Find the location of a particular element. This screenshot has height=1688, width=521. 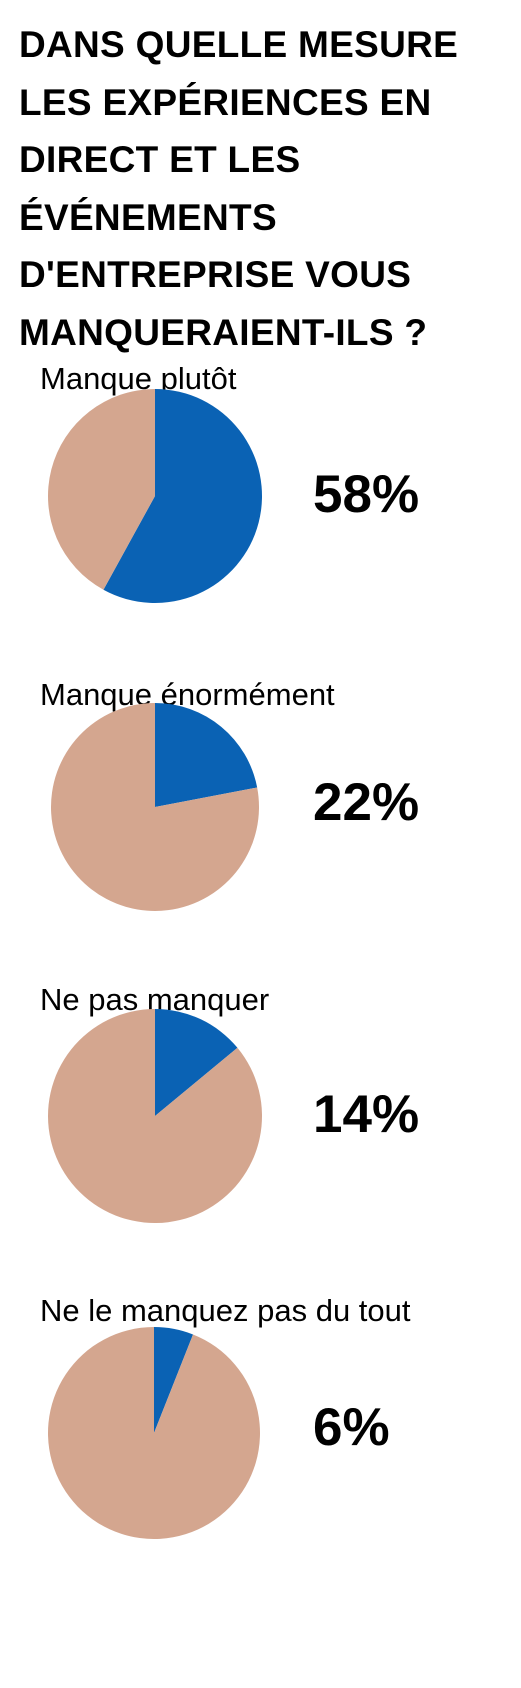

title-line: LES EXPÉRIENCES EN is located at coordinates (225, 102).